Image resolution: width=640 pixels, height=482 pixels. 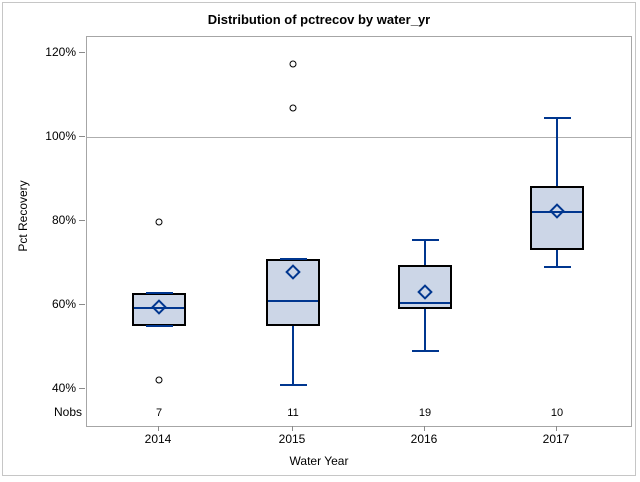 I want to click on nobs-row-label: Nobs, so click(x=67, y=412).